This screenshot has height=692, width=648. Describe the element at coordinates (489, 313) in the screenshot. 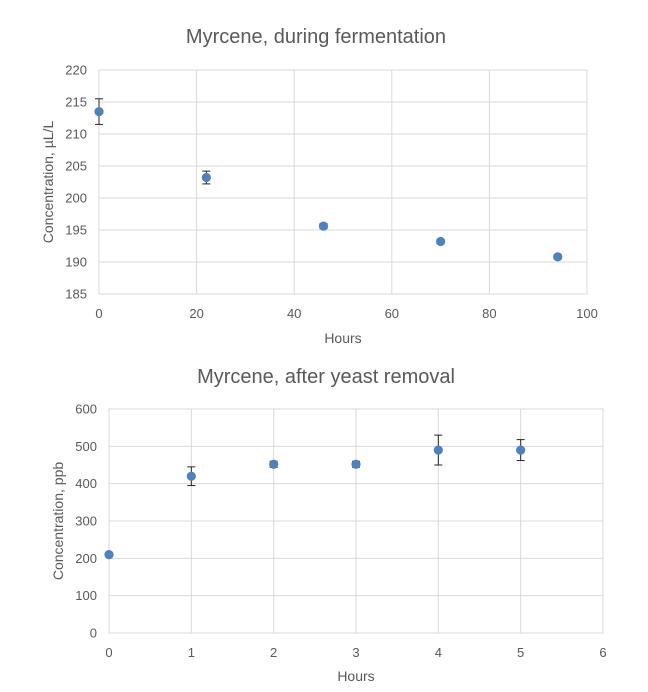

I see `x-tick-label: 80` at that location.